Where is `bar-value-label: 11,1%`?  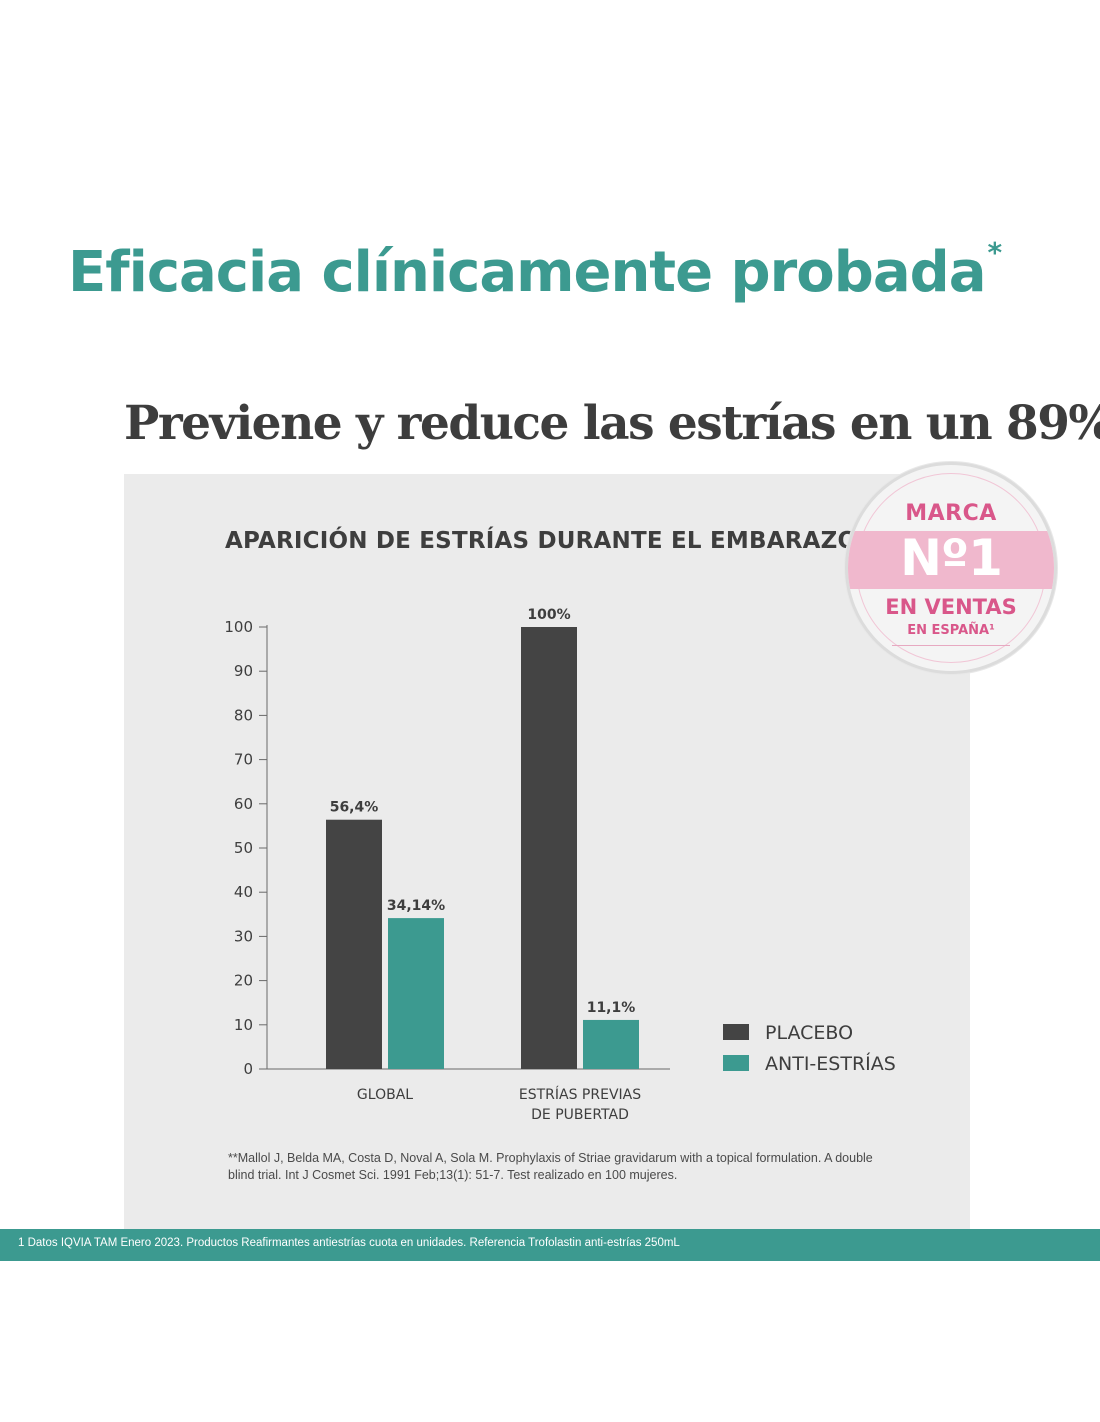 bar-value-label: 11,1% is located at coordinates (611, 1008).